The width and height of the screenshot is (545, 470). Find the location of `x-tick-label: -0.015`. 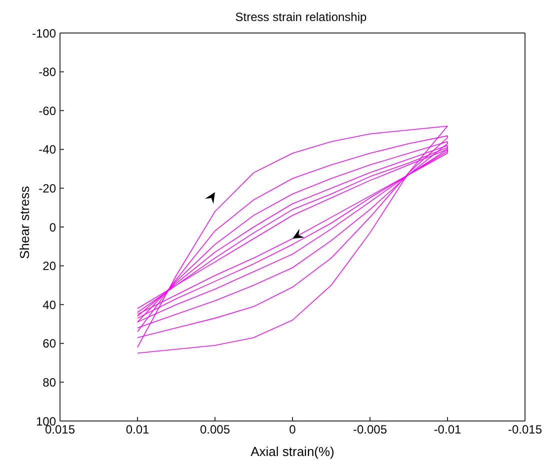

x-tick-label: -0.015 is located at coordinates (525, 429).